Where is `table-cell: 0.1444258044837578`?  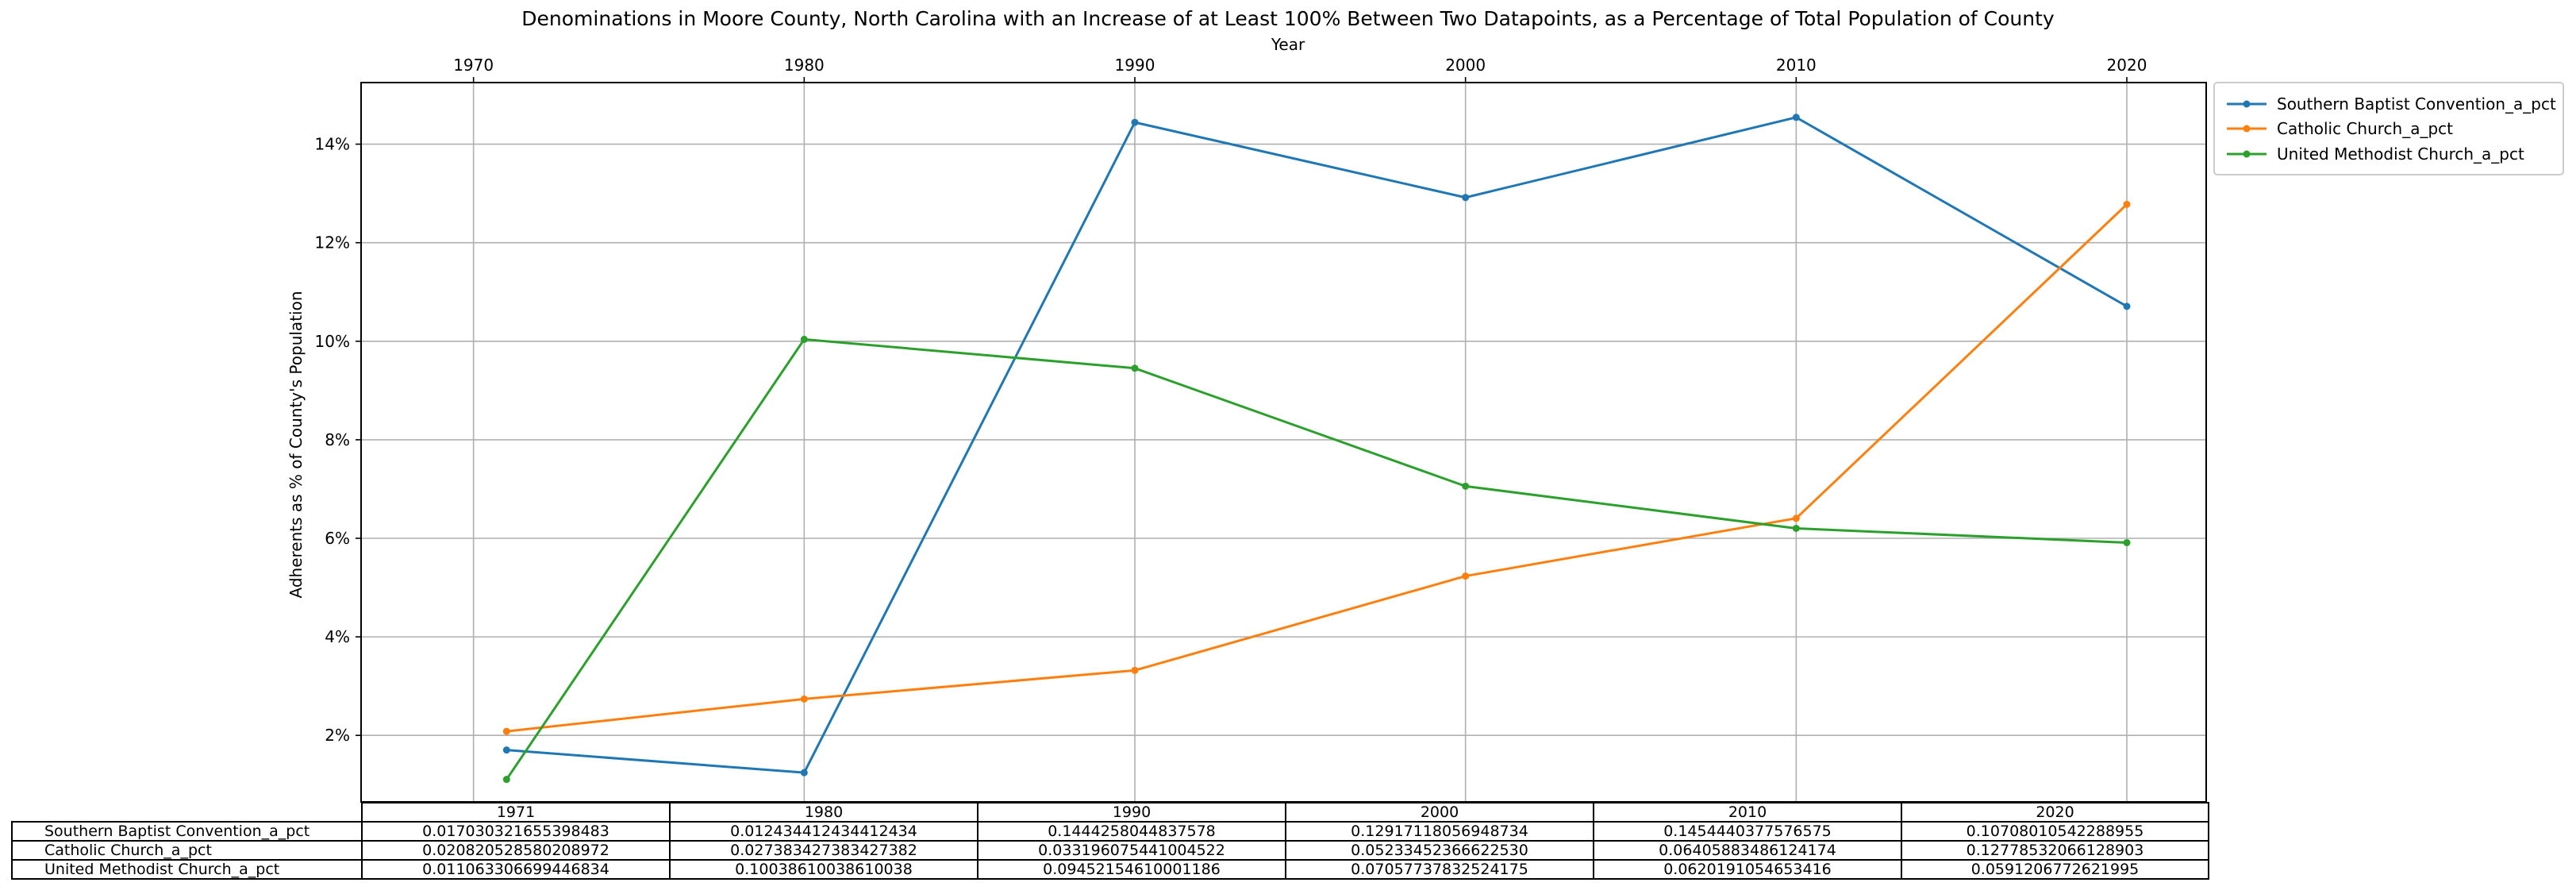 table-cell: 0.1444258044837578 is located at coordinates (1131, 831).